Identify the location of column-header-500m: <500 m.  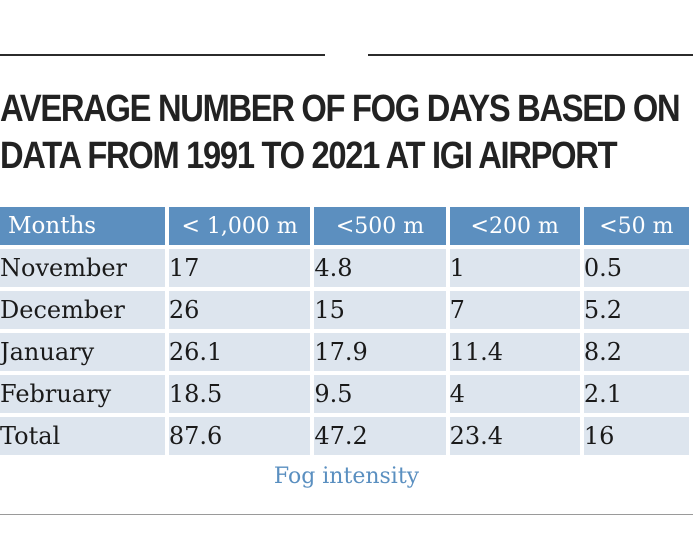
(380, 226).